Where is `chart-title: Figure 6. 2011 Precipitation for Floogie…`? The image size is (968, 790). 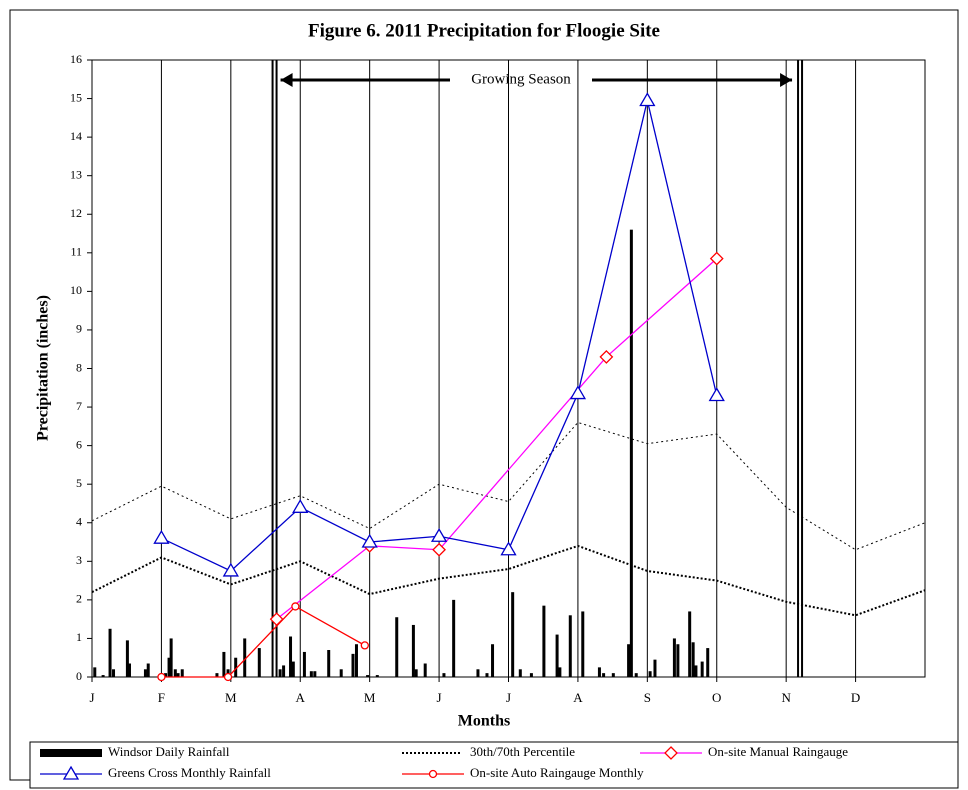 chart-title: Figure 6. 2011 Precipitation for Floogie… is located at coordinates (484, 30).